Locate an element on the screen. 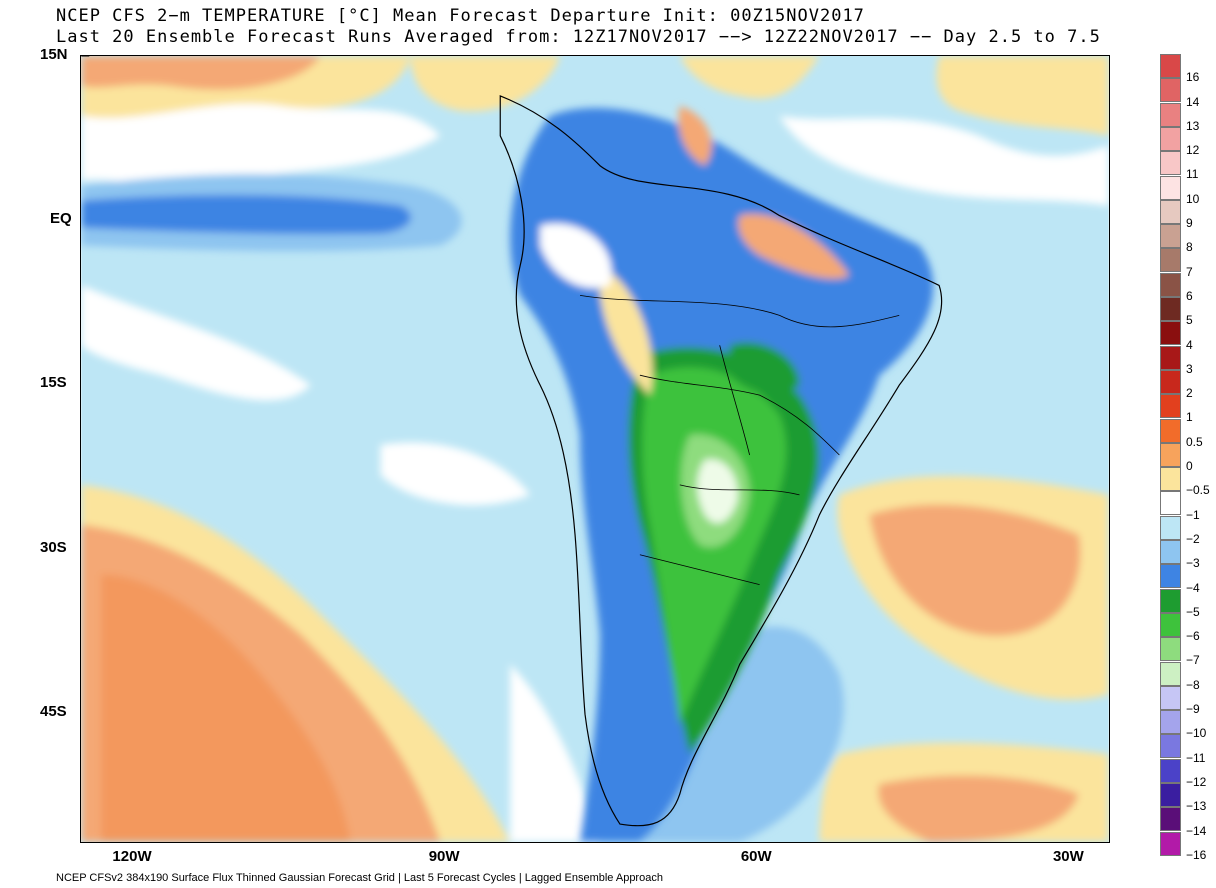 This screenshot has height=888, width=1216. colorbar-label: −7 is located at coordinates (1193, 660).